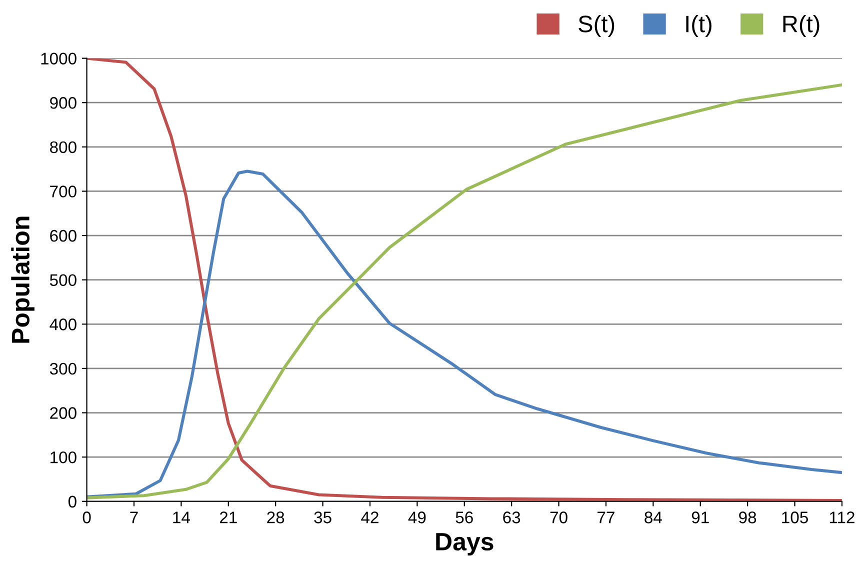 The image size is (868, 583). Describe the element at coordinates (63, 103) in the screenshot. I see `y-tick-label: 900` at that location.